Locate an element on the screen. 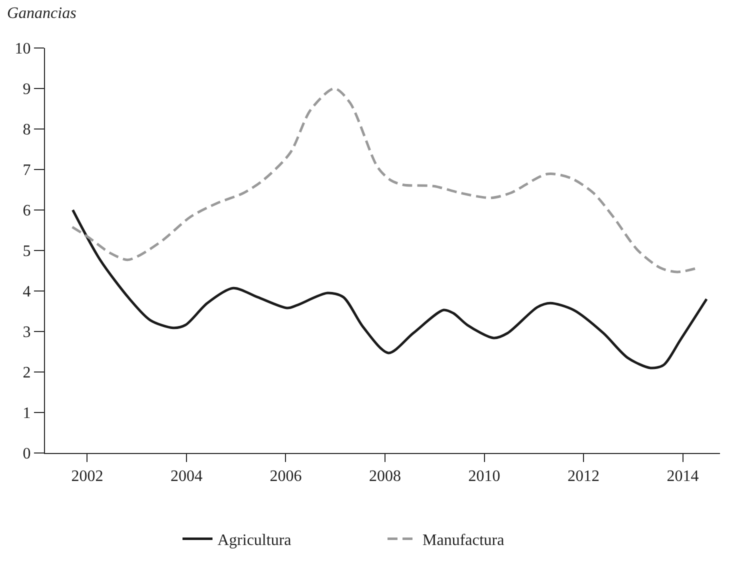 Image resolution: width=731 pixels, height=571 pixels. x-tick-label: 2006 is located at coordinates (286, 477).